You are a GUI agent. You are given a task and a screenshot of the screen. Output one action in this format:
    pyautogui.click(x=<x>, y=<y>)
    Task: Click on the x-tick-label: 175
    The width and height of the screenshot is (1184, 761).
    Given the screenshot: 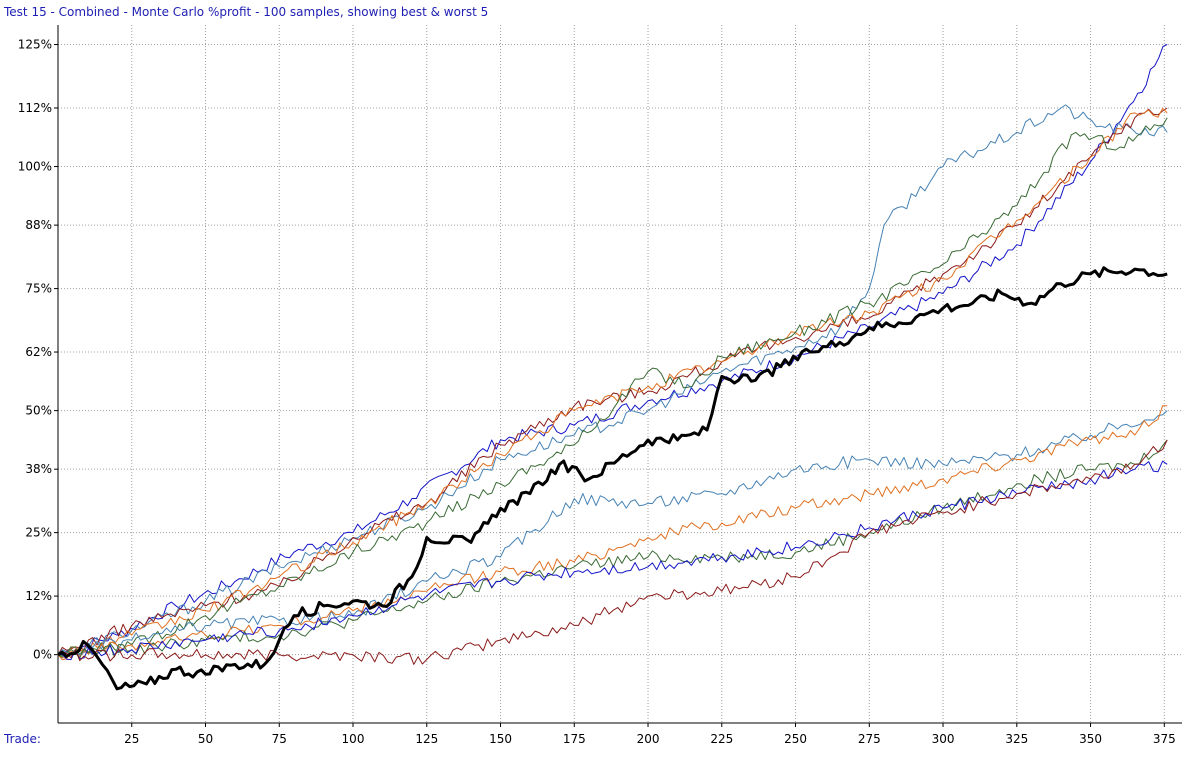 What is the action you would take?
    pyautogui.click(x=574, y=739)
    